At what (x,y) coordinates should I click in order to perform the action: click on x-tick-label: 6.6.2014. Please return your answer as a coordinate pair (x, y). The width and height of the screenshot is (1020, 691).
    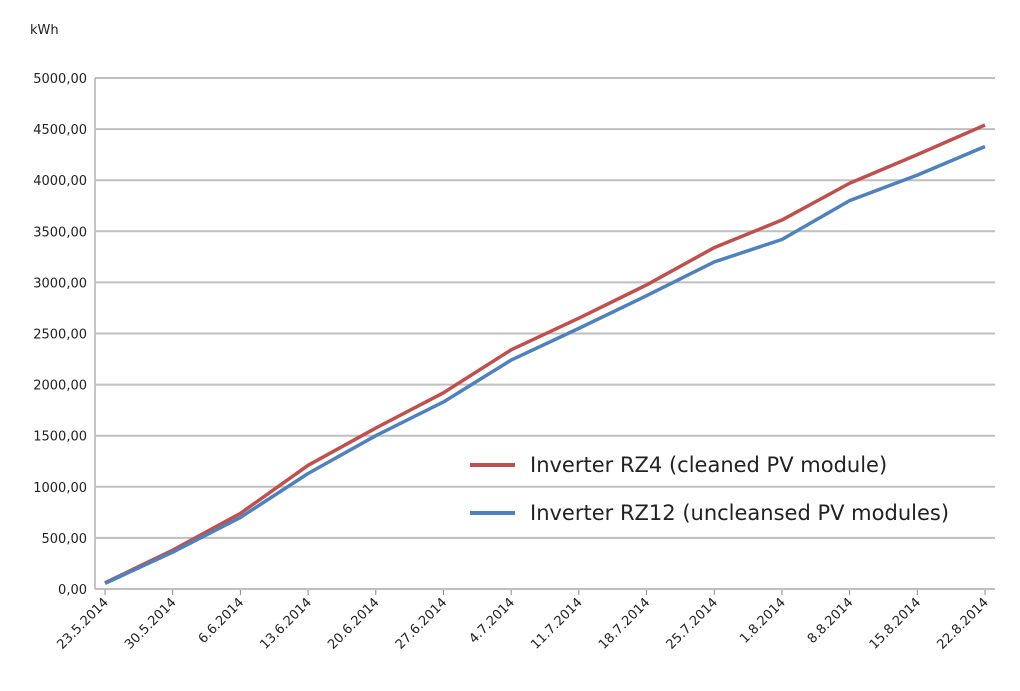
    Looking at the image, I should click on (222, 621).